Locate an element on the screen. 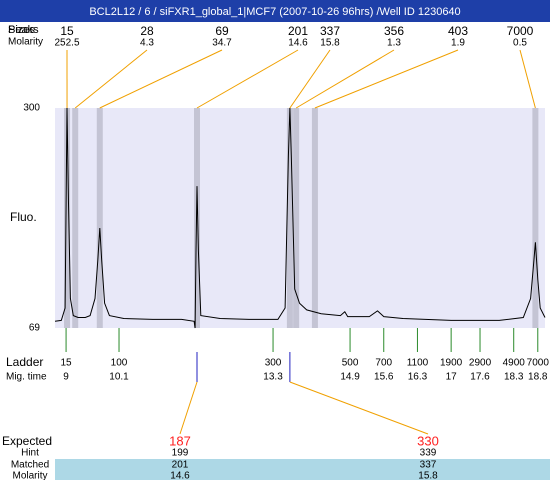 This screenshot has height=485, width=550. row-label: Matched is located at coordinates (30, 465).